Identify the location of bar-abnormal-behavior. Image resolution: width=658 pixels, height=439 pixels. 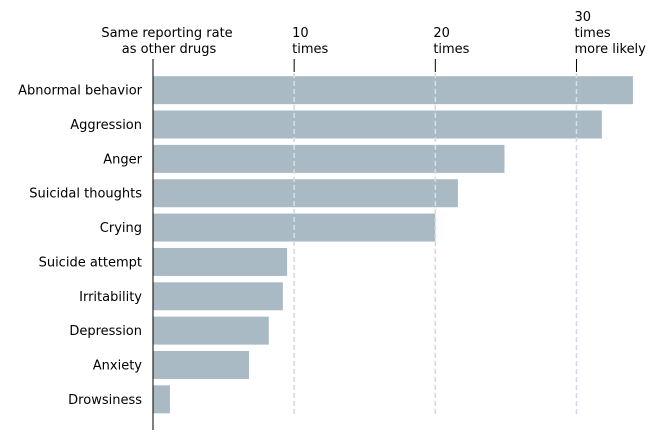
(393, 90).